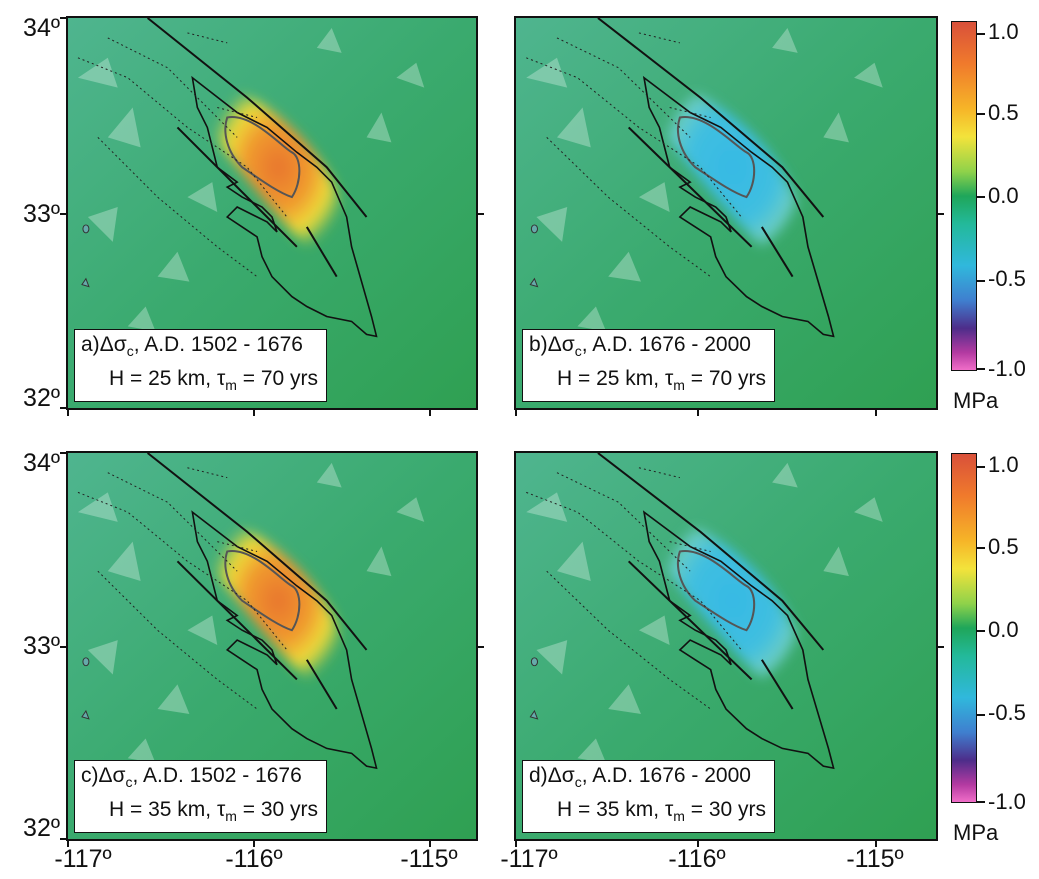 The image size is (1039, 879). Describe the element at coordinates (83, 859) in the screenshot. I see `x-label-117-left: -117º` at that location.